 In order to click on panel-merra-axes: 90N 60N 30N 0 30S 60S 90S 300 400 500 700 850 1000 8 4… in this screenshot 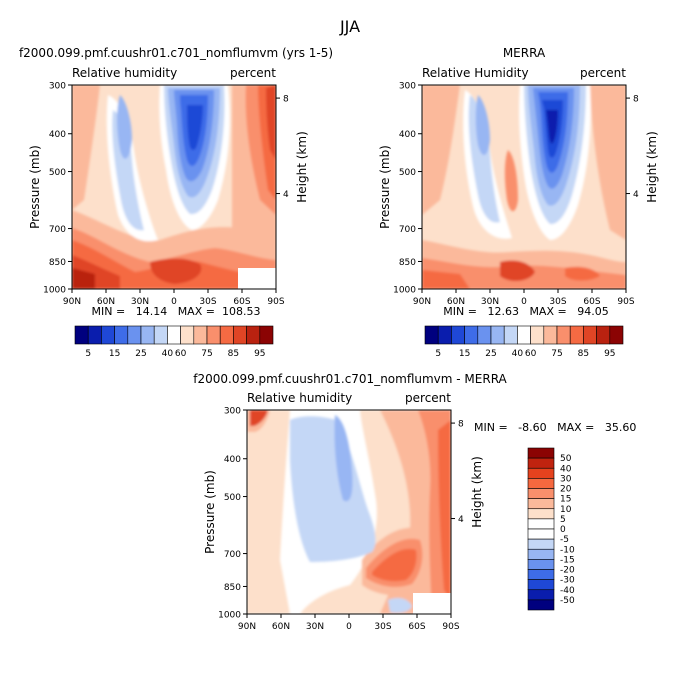, I will do `click(518, 195)`.